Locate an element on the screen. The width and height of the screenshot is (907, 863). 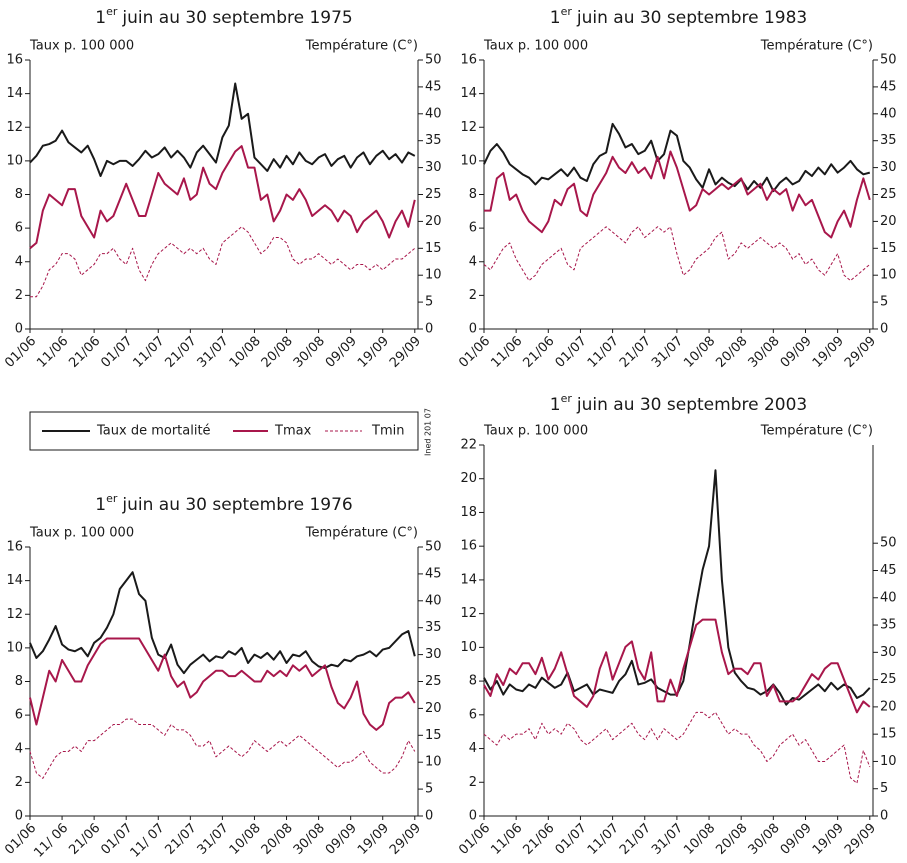
title-part: juin au 30 septembre 2003 is located at coordinates (691, 405).